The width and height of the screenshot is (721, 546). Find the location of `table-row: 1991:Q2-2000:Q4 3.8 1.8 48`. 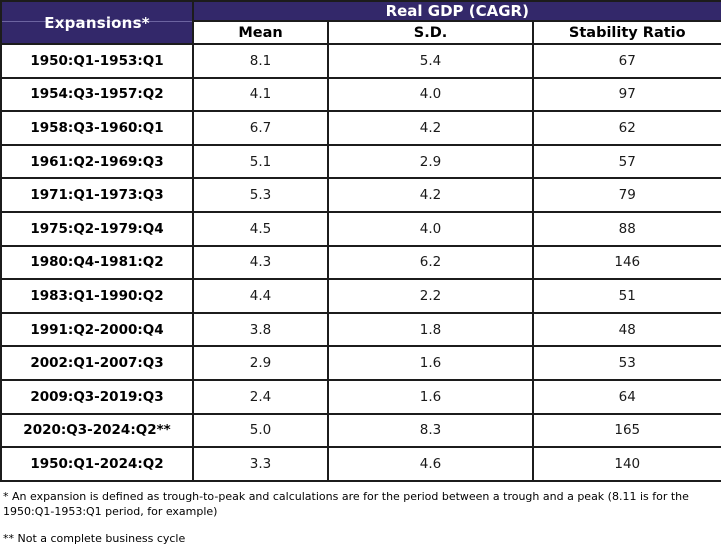

table-row: 1991:Q2-2000:Q4 3.8 1.8 48 is located at coordinates (360, 329).